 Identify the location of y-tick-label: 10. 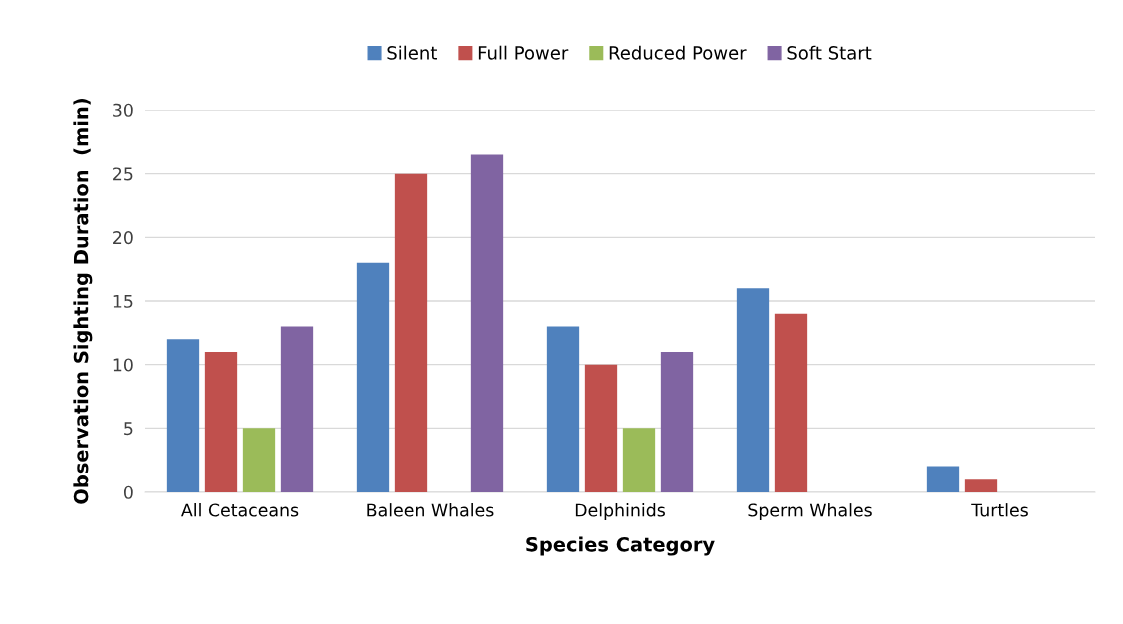
(123, 365).